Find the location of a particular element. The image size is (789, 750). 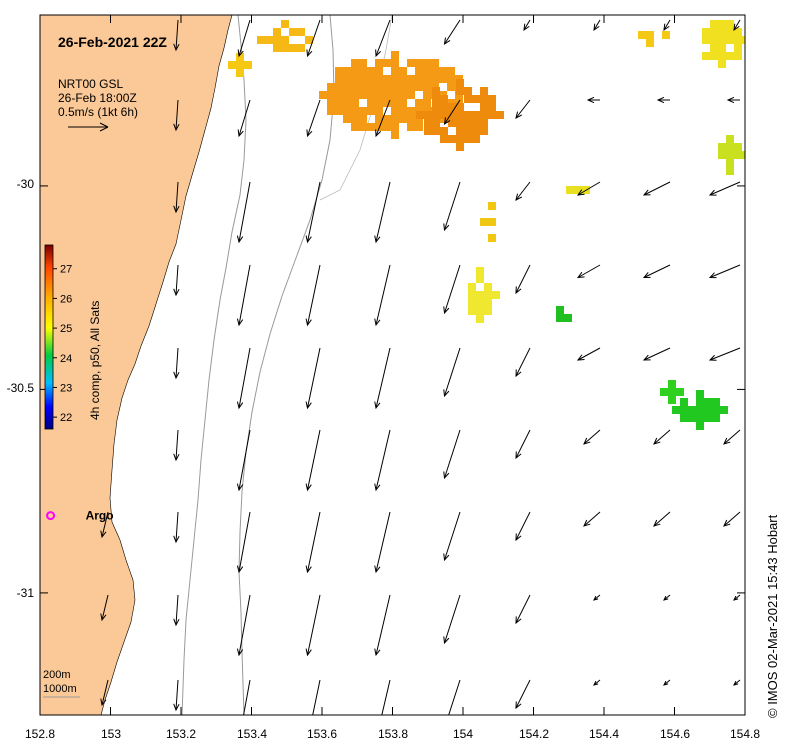

y-tick-label: -30.5 is located at coordinates (21, 388).